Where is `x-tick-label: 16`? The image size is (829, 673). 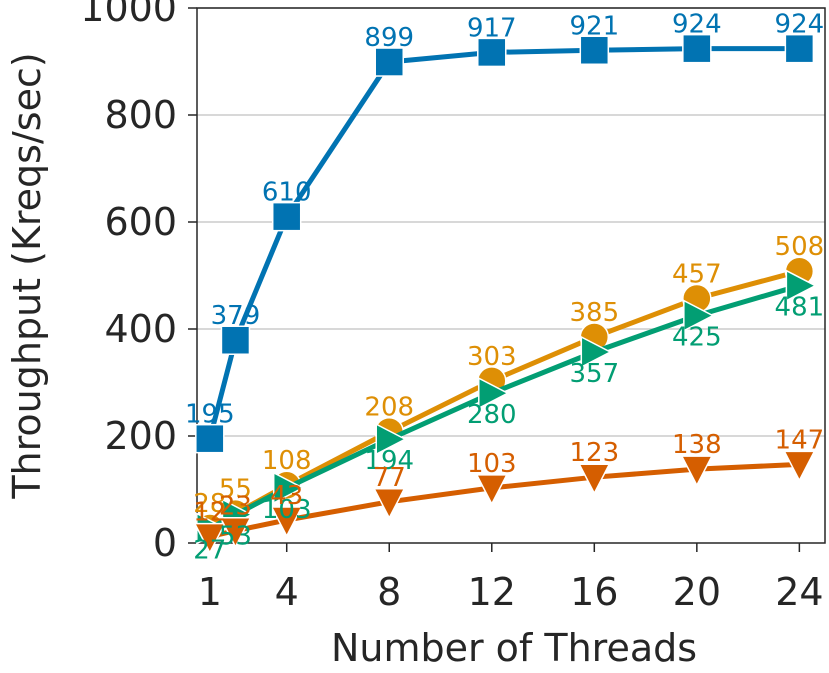
x-tick-label: 16 is located at coordinates (594, 592).